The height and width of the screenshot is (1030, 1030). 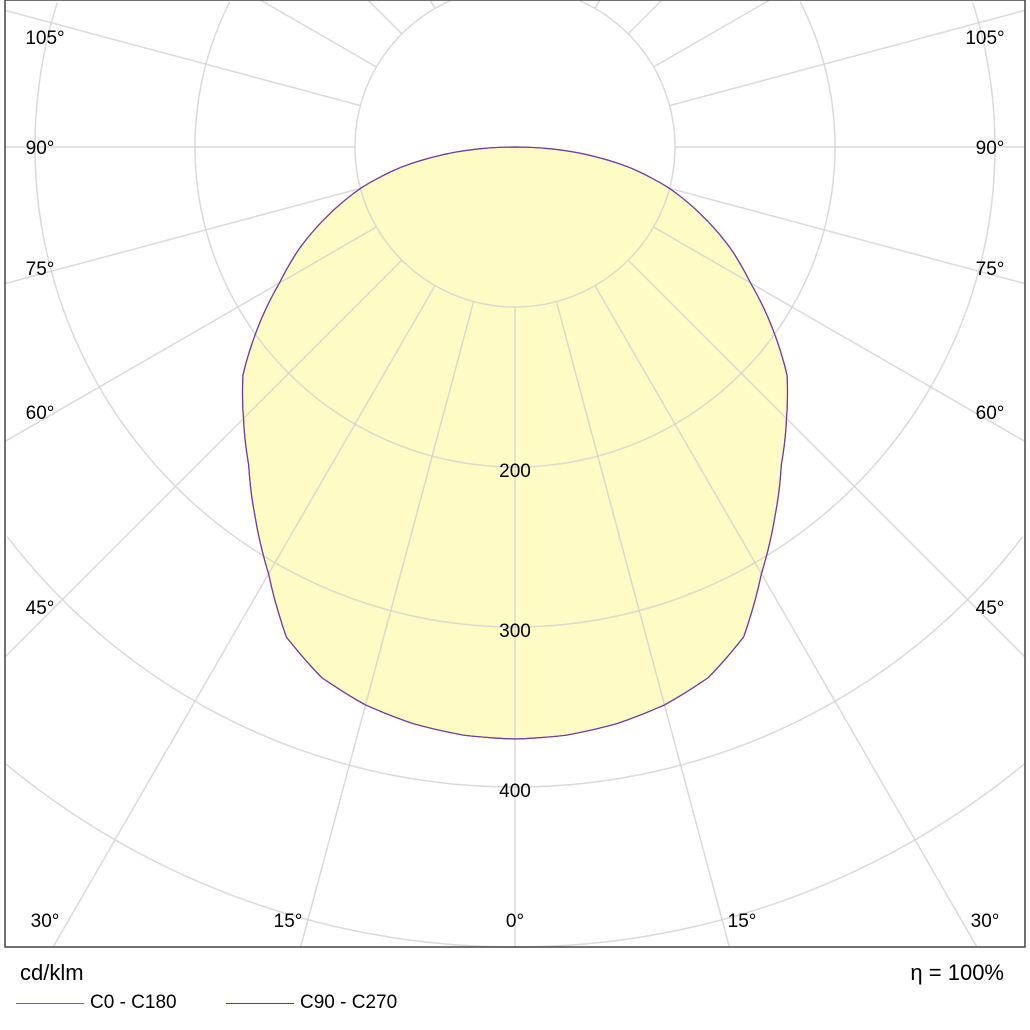 I want to click on legend-item-c90: C90 - C270, so click(x=311, y=1003).